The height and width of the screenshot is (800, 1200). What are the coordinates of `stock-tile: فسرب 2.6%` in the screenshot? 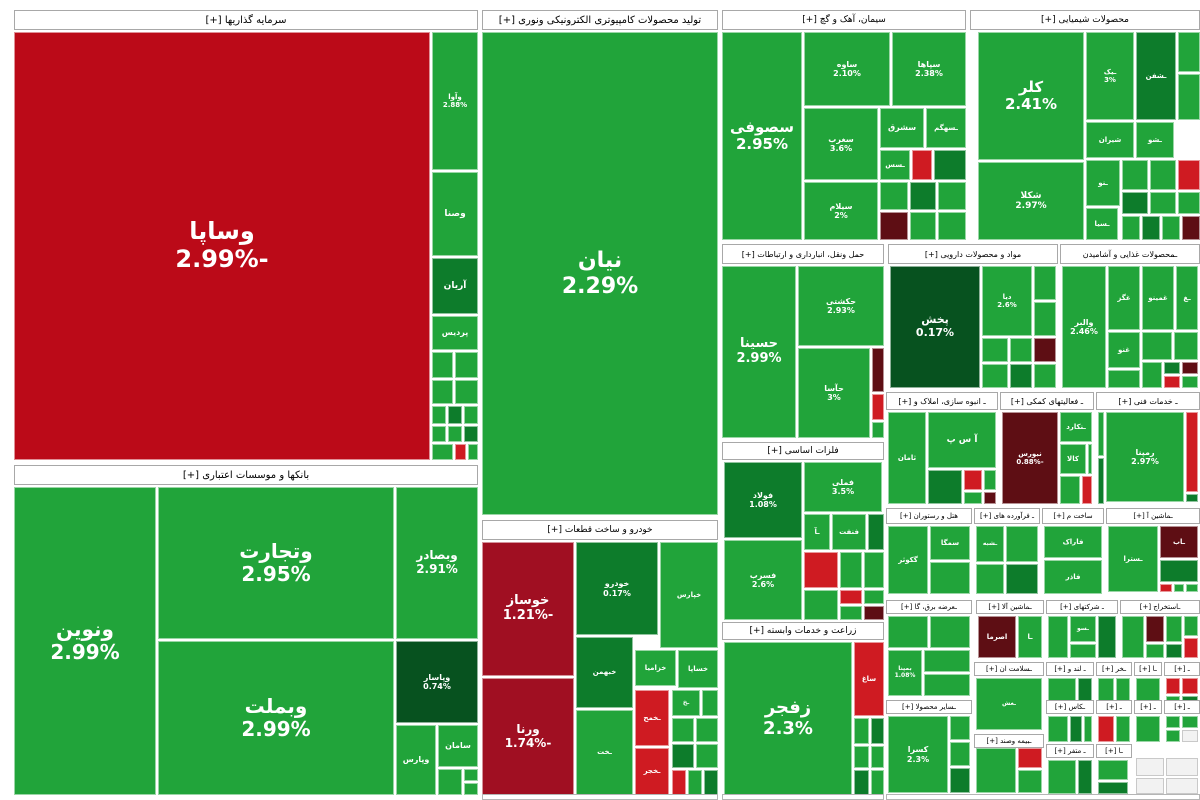 It's located at (763, 580).